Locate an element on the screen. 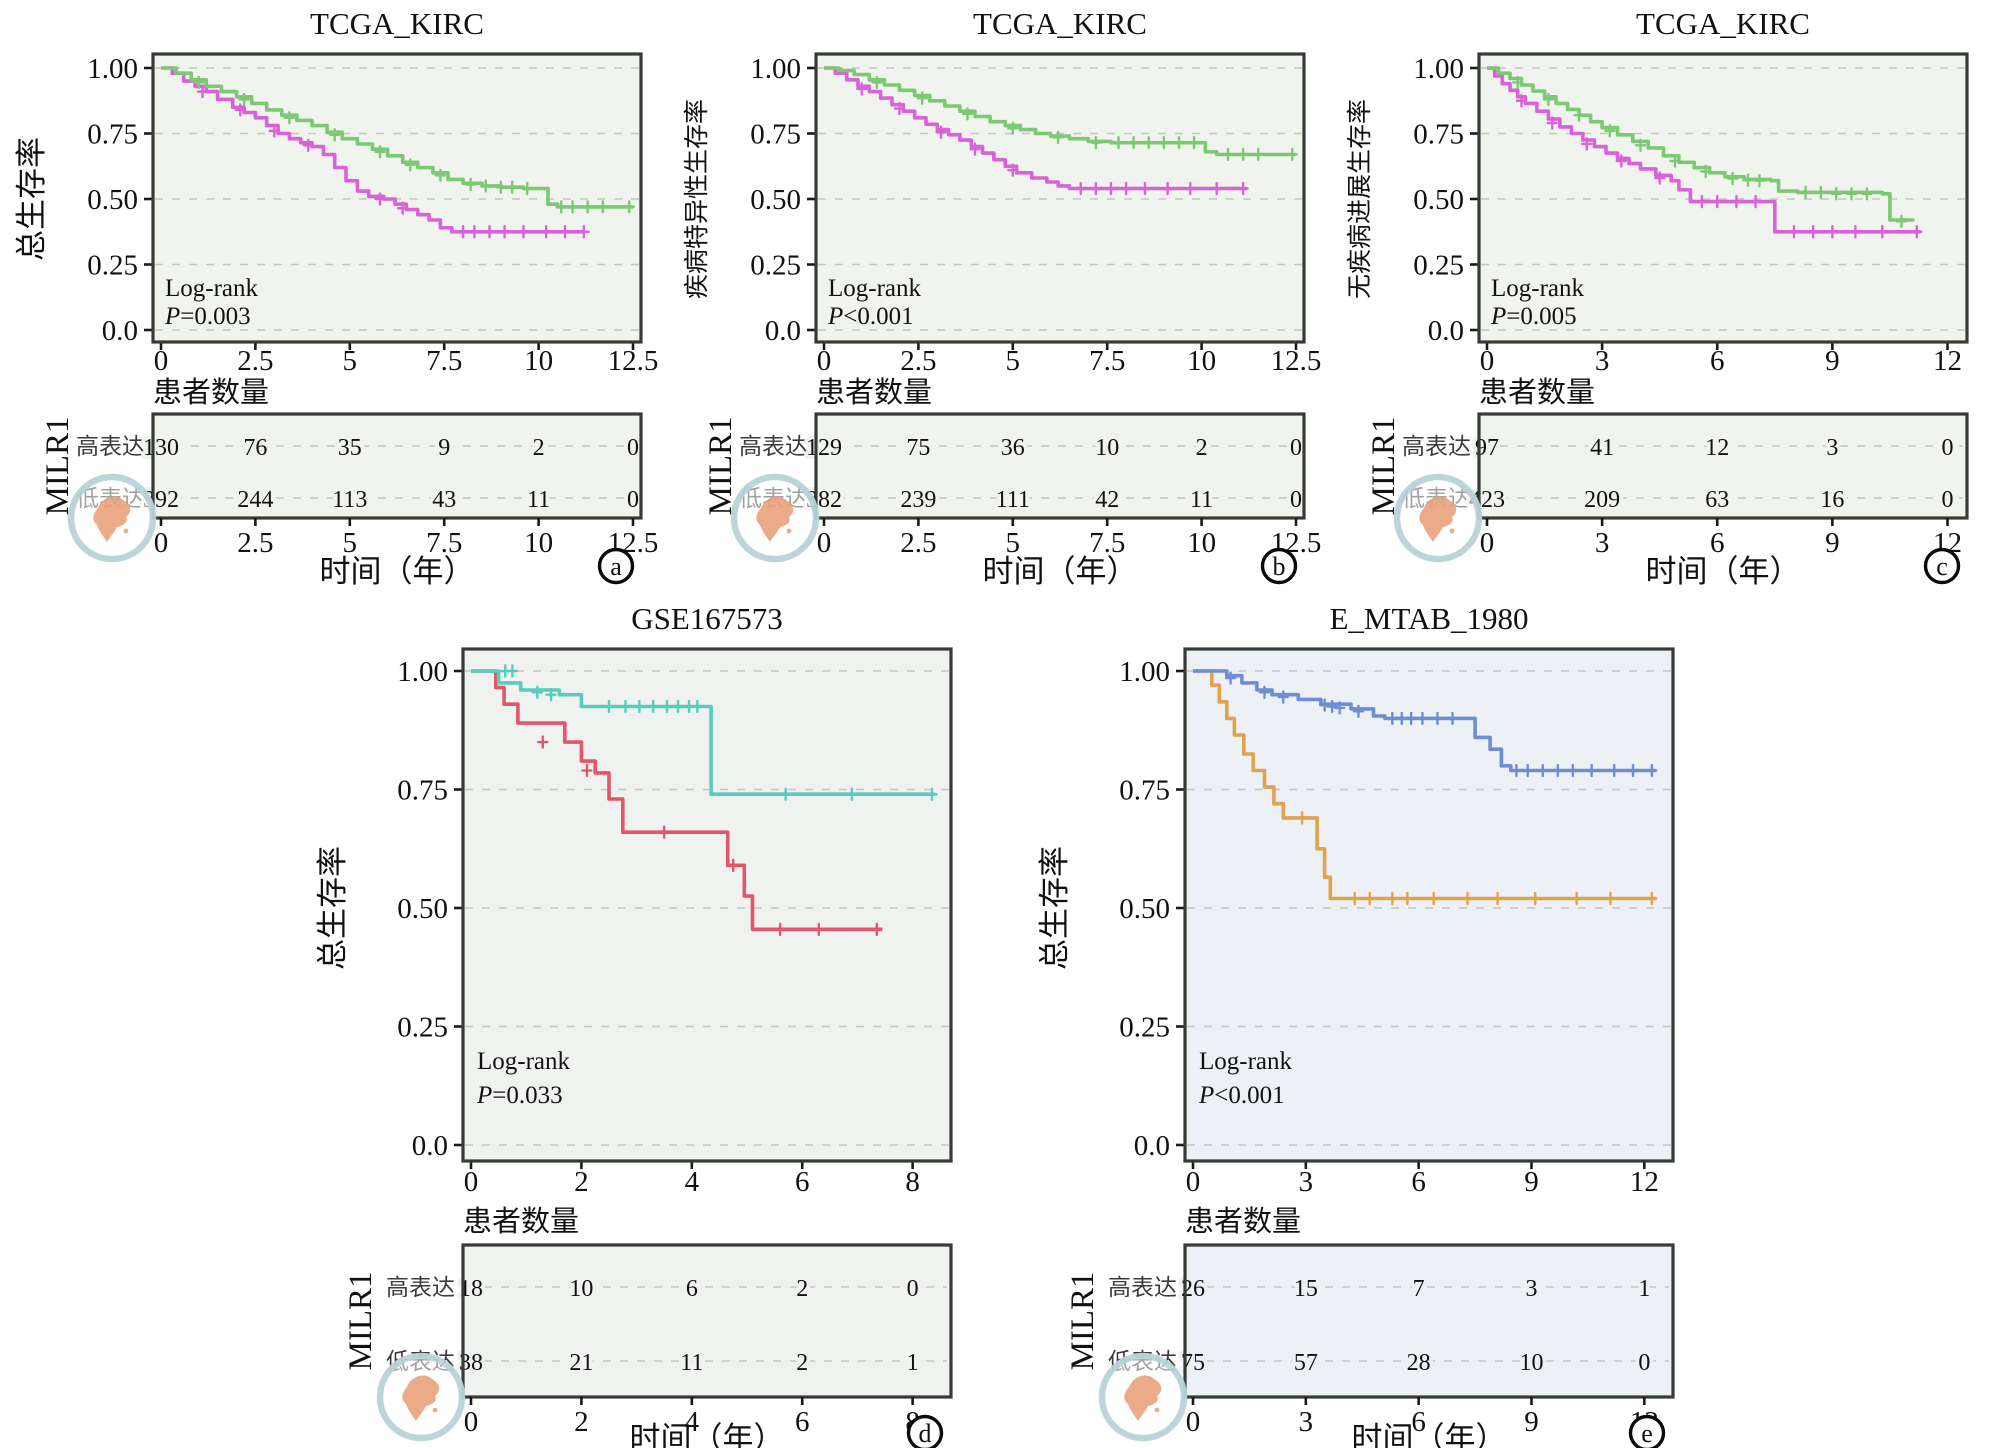 This screenshot has width=1997, height=1448. x-tick-label: 8 is located at coordinates (912, 1182).